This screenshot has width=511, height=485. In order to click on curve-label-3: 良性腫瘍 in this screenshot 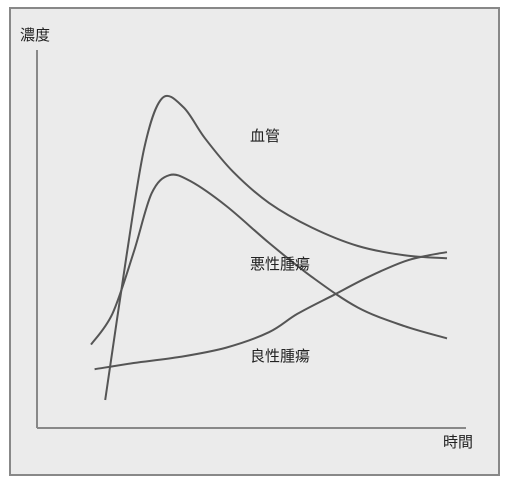, I will do `click(280, 356)`.